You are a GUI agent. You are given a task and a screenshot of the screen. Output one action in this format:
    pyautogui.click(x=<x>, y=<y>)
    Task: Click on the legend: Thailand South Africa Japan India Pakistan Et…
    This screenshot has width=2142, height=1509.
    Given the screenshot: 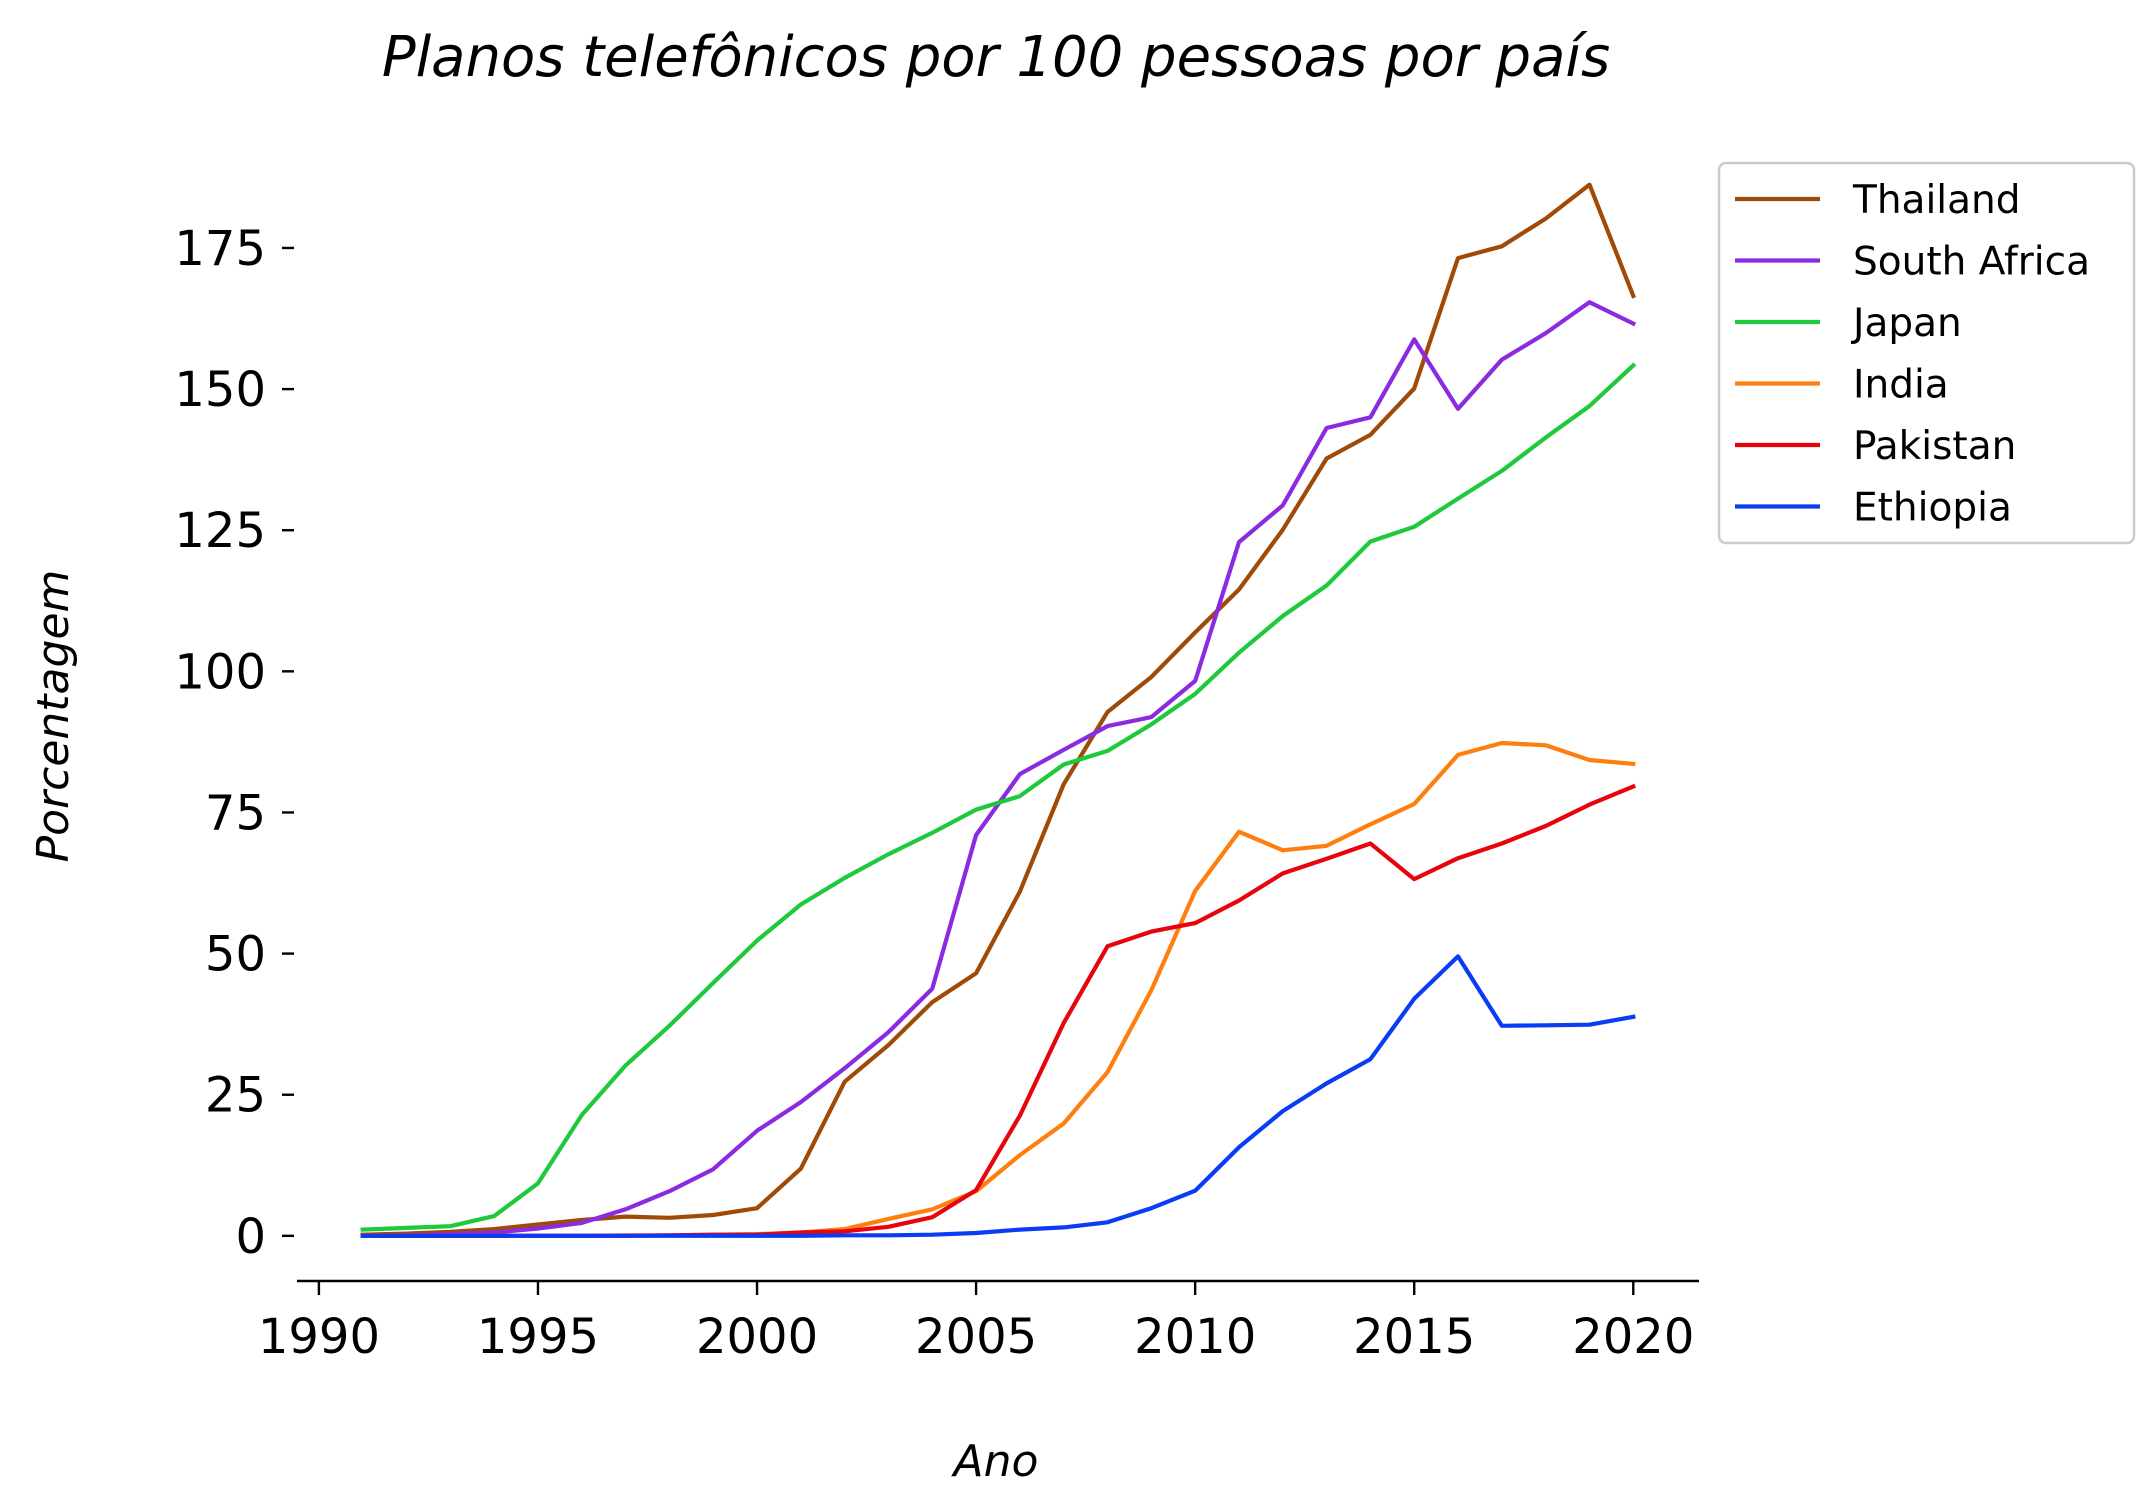 What is the action you would take?
    pyautogui.click(x=1926, y=353)
    